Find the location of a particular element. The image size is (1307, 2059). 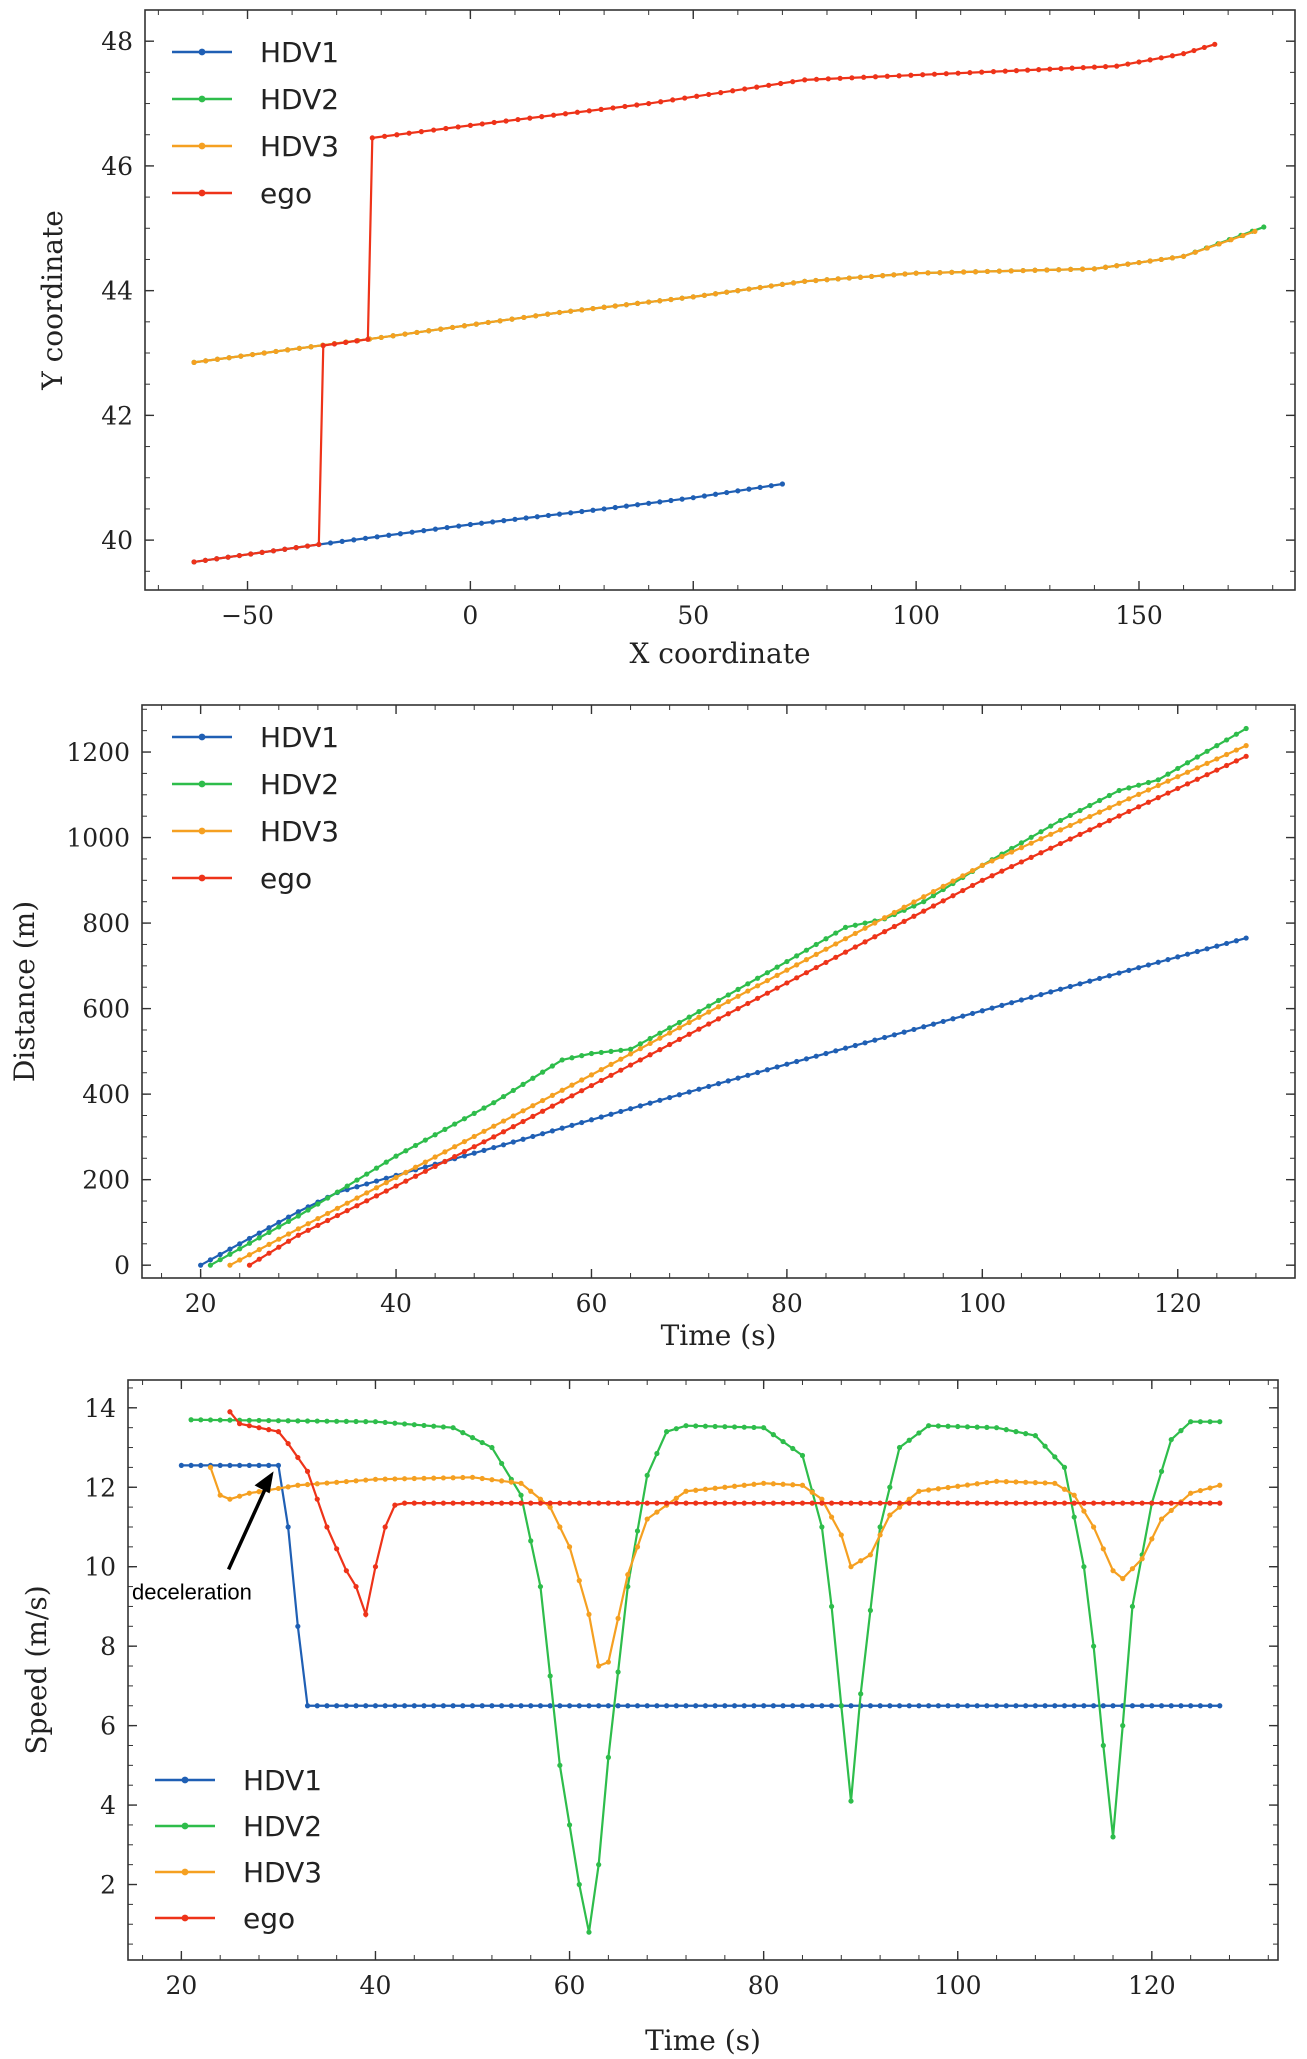

distance-ylabel: Distance (m) is located at coordinates (24, 991).